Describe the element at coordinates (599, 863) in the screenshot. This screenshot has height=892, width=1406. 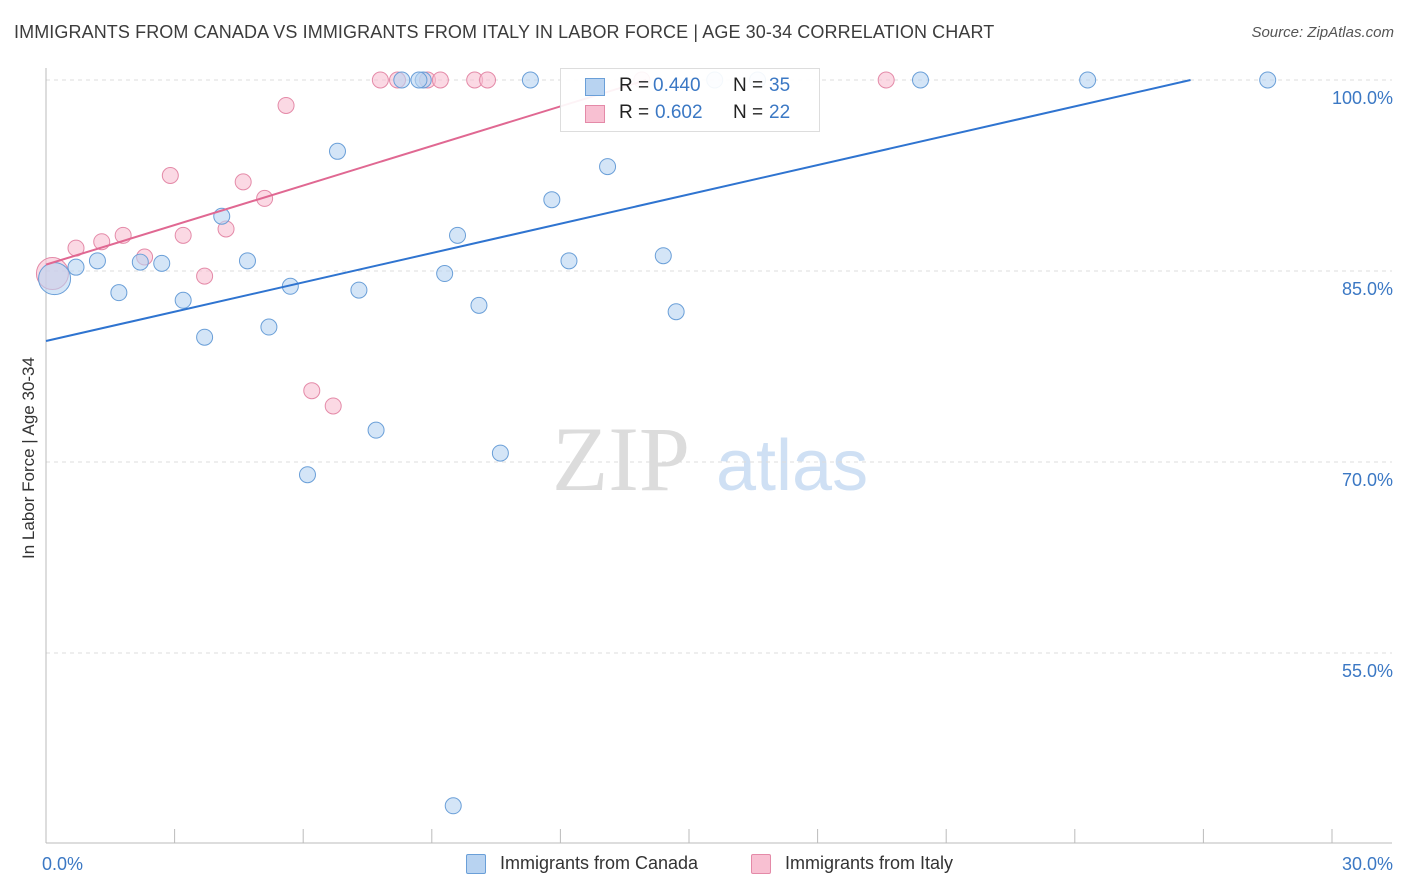
I see `bottom-legend-label-canada: Immigrants from Canada` at that location.